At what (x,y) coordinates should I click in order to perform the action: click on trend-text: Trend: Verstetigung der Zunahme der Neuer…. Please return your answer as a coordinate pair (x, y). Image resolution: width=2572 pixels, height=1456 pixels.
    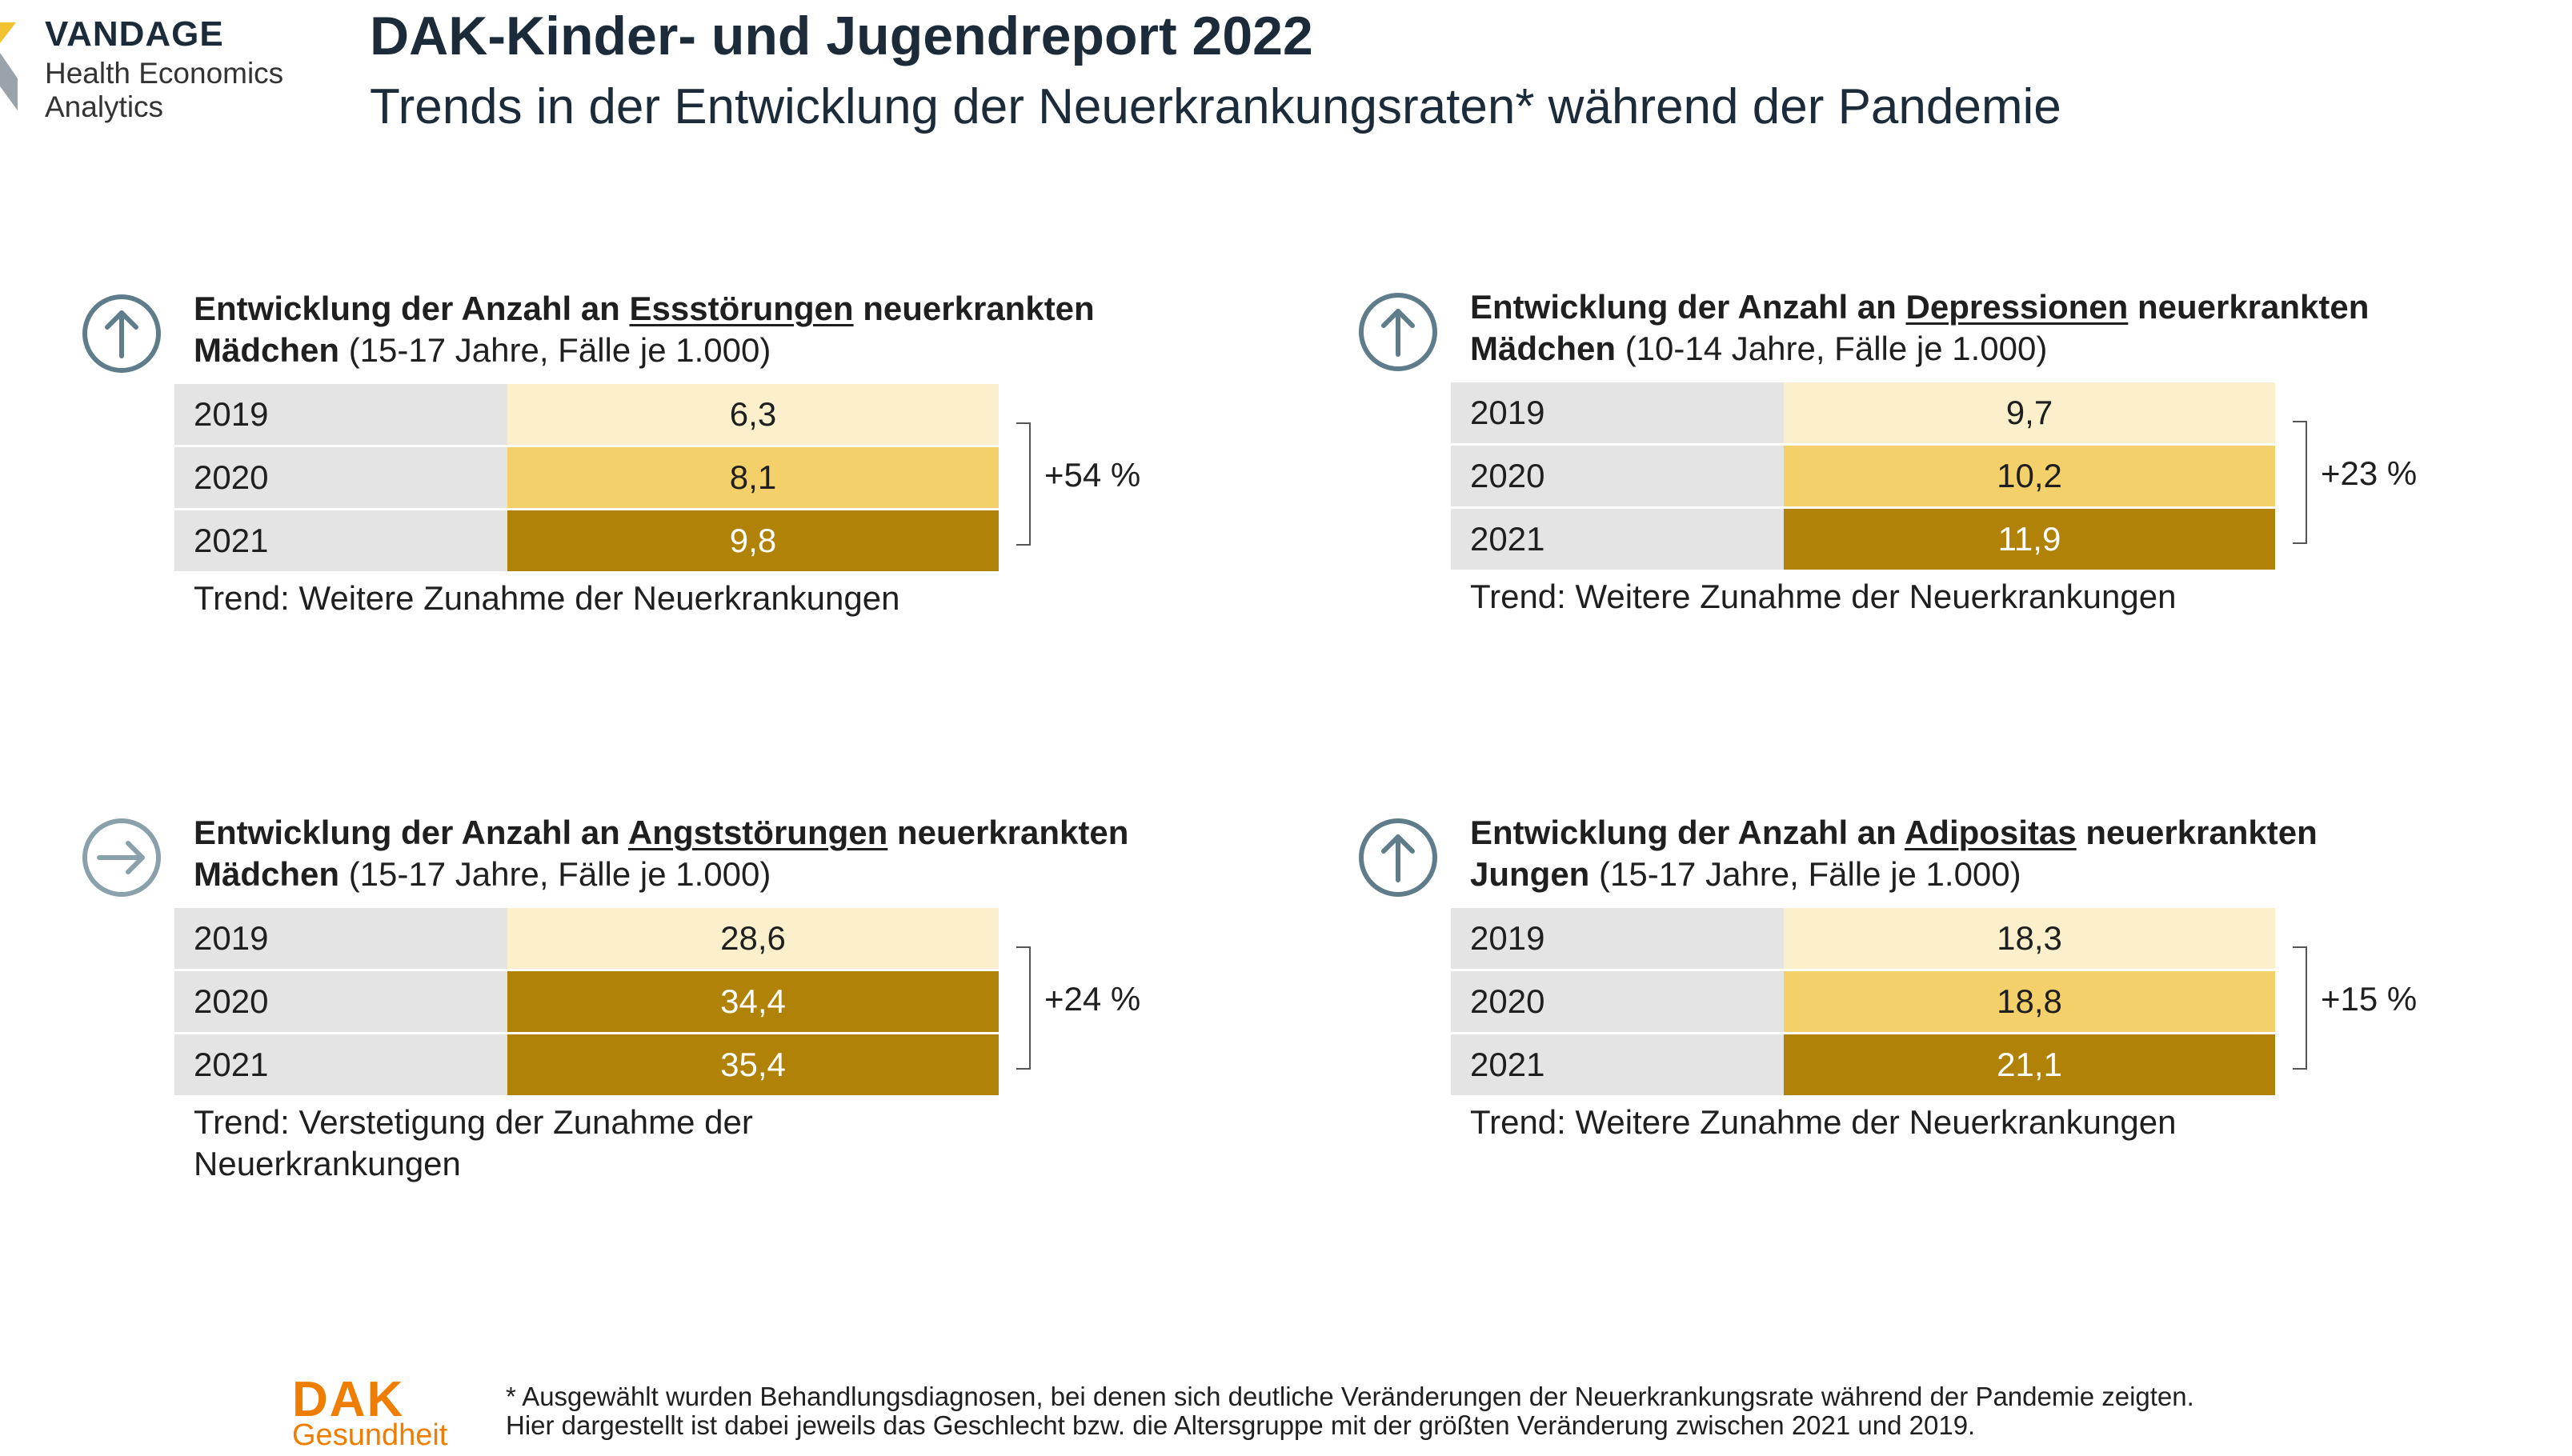
    Looking at the image, I should click on (474, 1142).